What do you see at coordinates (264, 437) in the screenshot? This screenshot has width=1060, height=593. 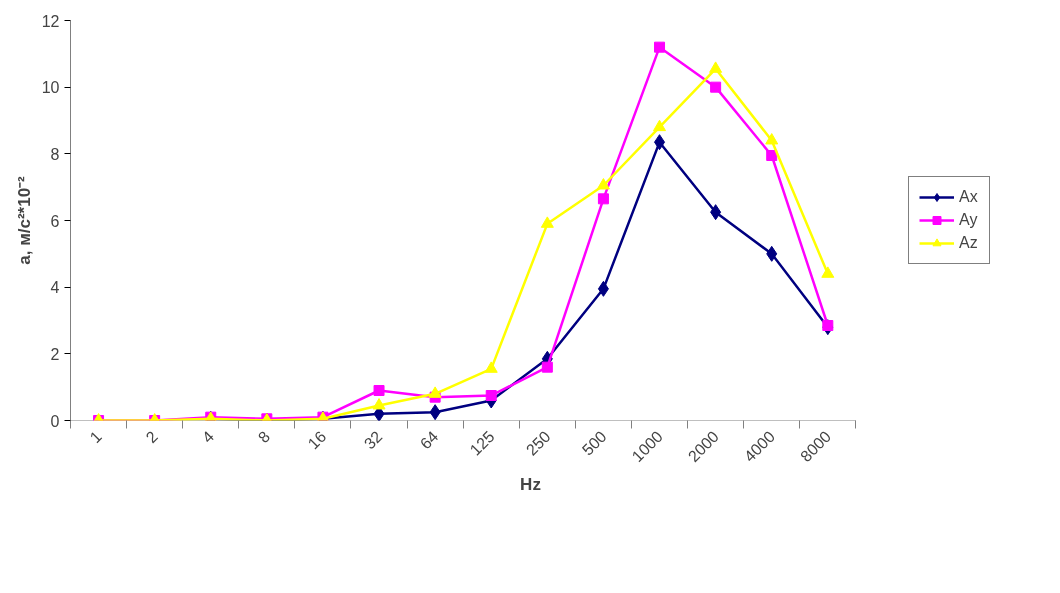 I see `x-tick-label: 8` at bounding box center [264, 437].